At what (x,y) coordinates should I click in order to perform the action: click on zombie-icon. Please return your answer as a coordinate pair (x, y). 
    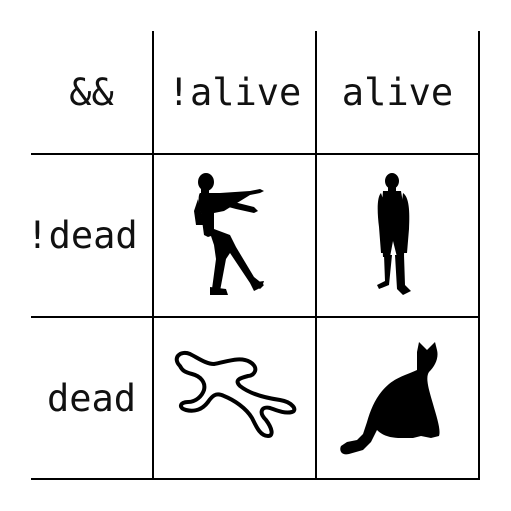
    Looking at the image, I should click on (229, 234).